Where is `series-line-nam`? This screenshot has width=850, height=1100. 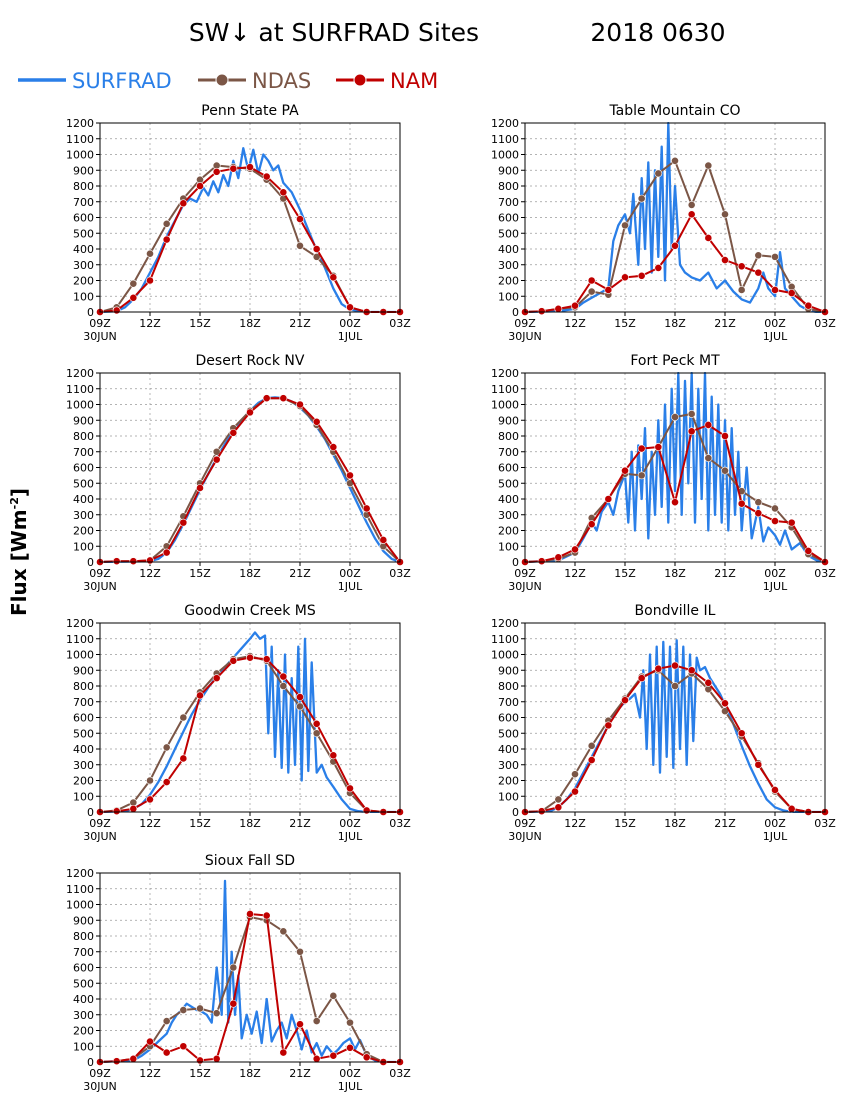
series-line-nam is located at coordinates (250, 480).